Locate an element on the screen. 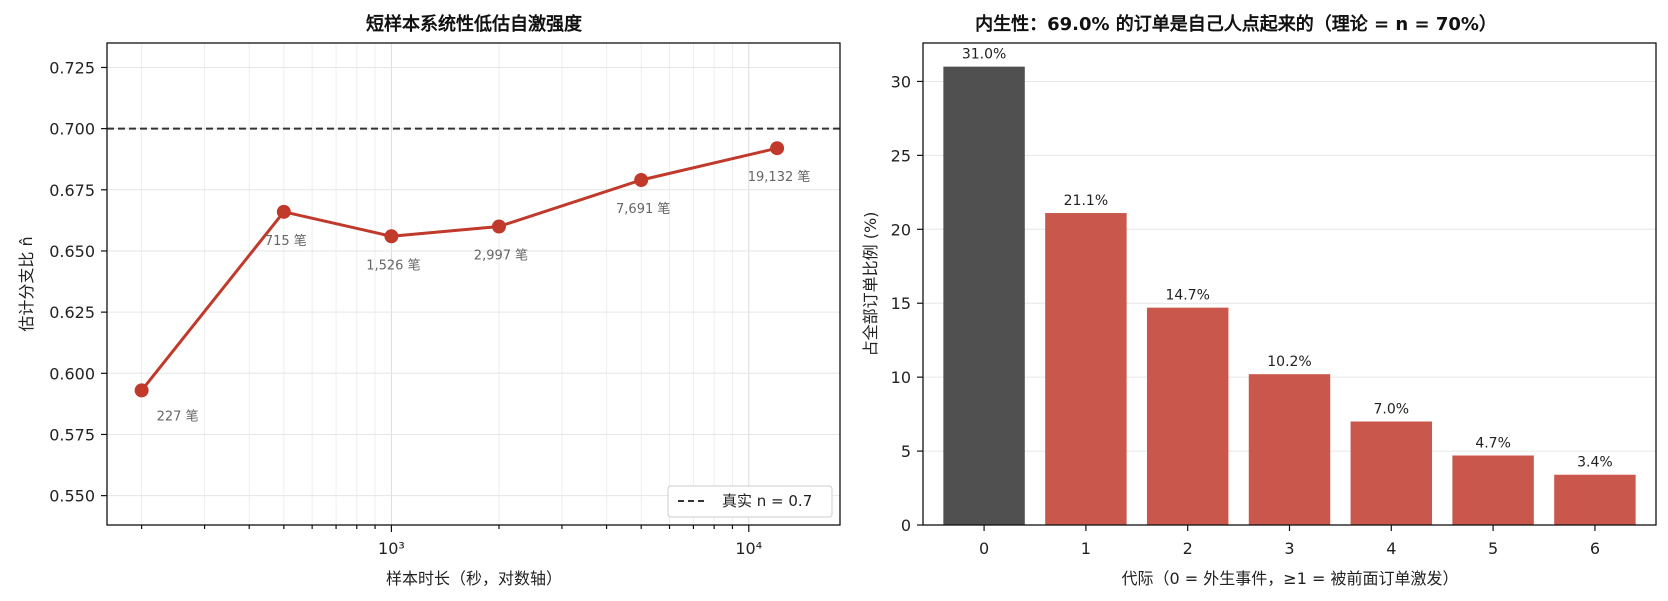 Image resolution: width=1668 pixels, height=601 pixels. x-tick-label: 5 is located at coordinates (1493, 548).